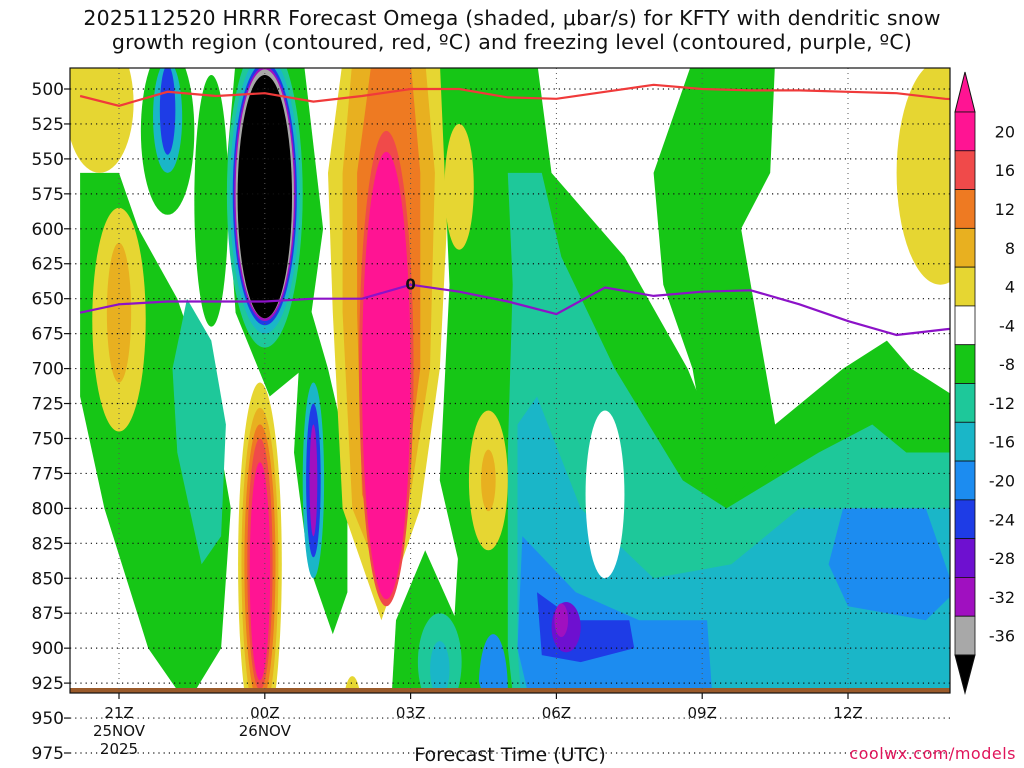 Image resolution: width=1024 pixels, height=768 pixels. I want to click on x-tick-label: 12Z, so click(847, 713).